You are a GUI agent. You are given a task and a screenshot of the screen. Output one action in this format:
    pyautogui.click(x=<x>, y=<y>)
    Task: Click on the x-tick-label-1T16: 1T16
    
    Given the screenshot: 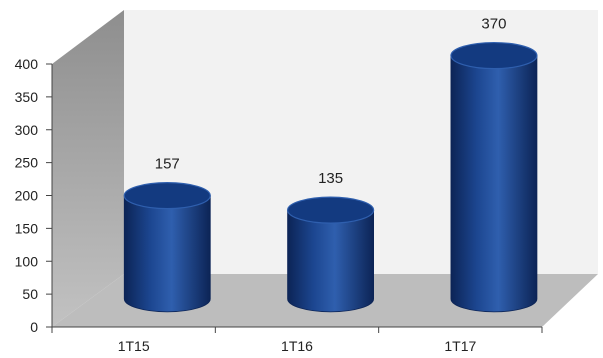 What is the action you would take?
    pyautogui.click(x=297, y=346)
    